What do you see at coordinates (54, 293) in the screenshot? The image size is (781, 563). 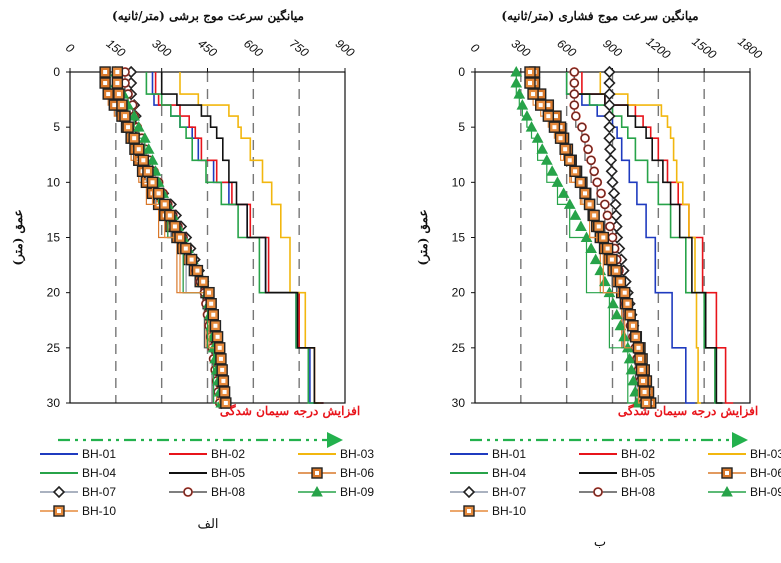 I see `y-tick-label: 20` at bounding box center [54, 293].